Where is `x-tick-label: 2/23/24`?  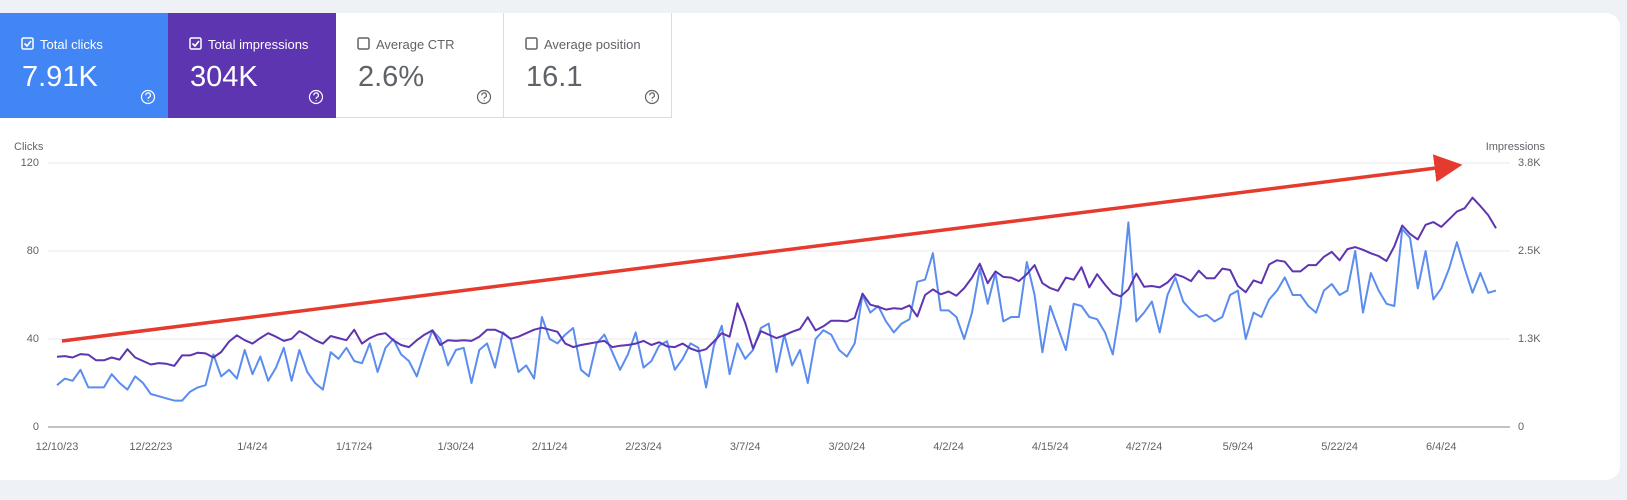
x-tick-label: 2/23/24 is located at coordinates (643, 447).